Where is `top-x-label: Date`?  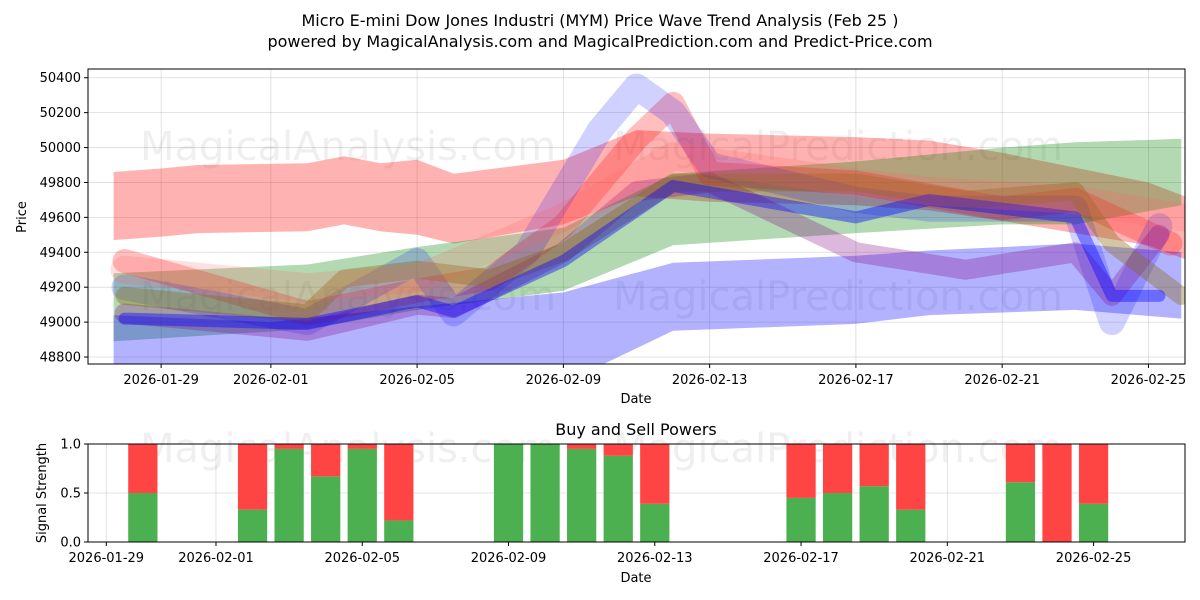
top-x-label: Date is located at coordinates (635, 399).